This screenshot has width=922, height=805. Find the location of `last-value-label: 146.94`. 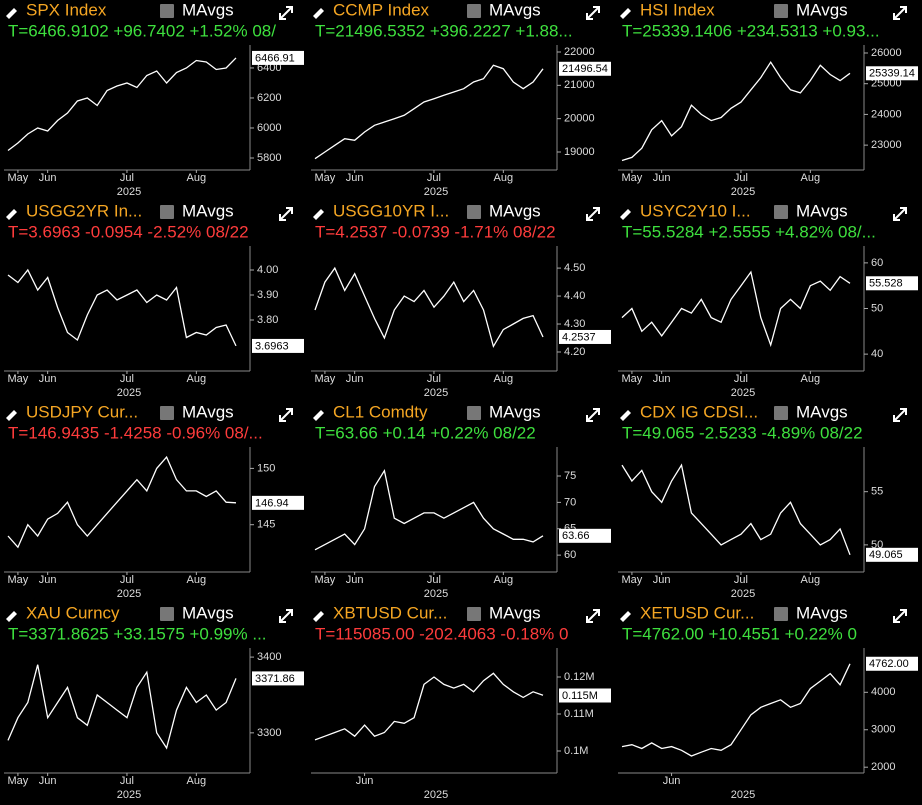

last-value-label: 146.94 is located at coordinates (272, 503).